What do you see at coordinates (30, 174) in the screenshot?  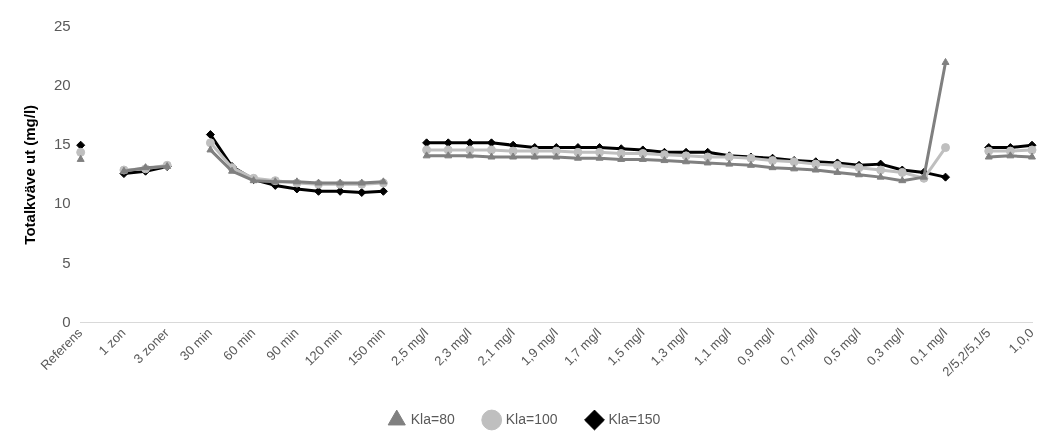 I see `y-axis-title: Totalkväve ut (mg/l)` at bounding box center [30, 174].